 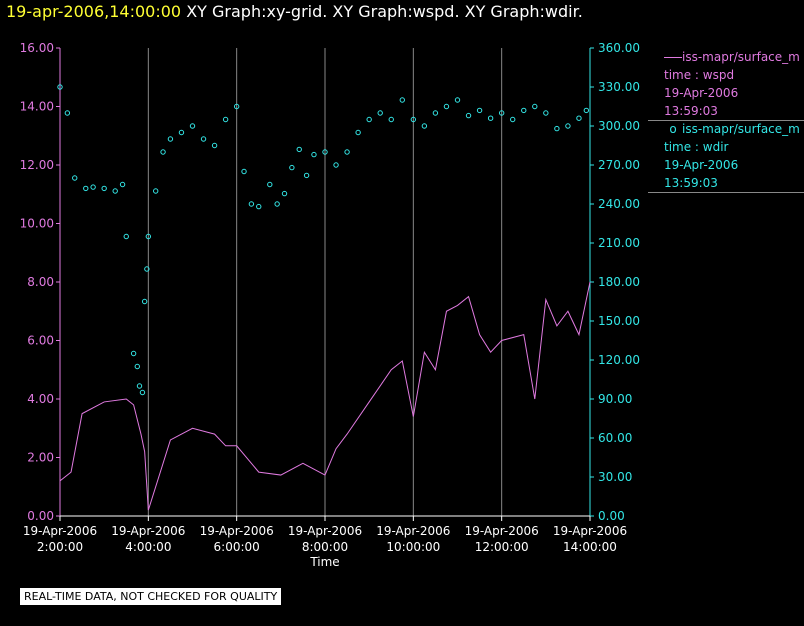 What do you see at coordinates (40, 516) in the screenshot?
I see `y-left-tick-label: 0.00` at bounding box center [40, 516].